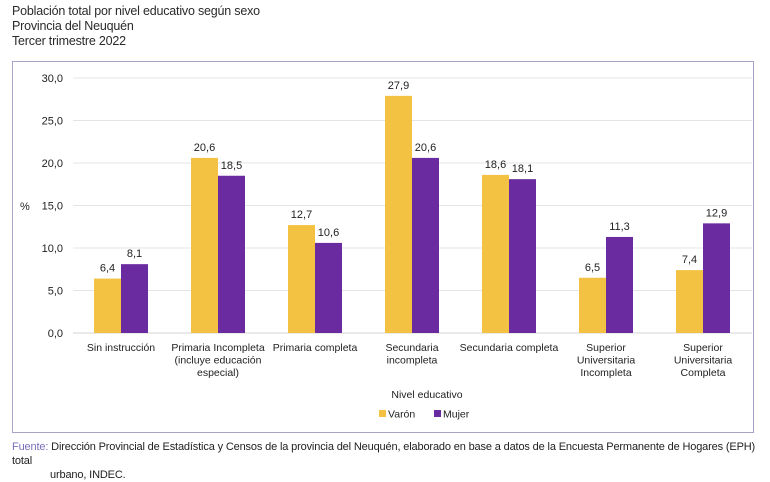 The height and width of the screenshot is (482, 770). I want to click on source-text-line2: urbano, INDEC., so click(88, 475).